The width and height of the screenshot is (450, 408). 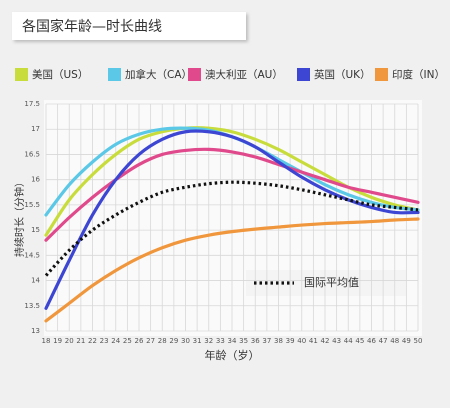 What do you see at coordinates (244, 74) in the screenshot?
I see `legend-label: 澳大利亚（AU）` at bounding box center [244, 74].